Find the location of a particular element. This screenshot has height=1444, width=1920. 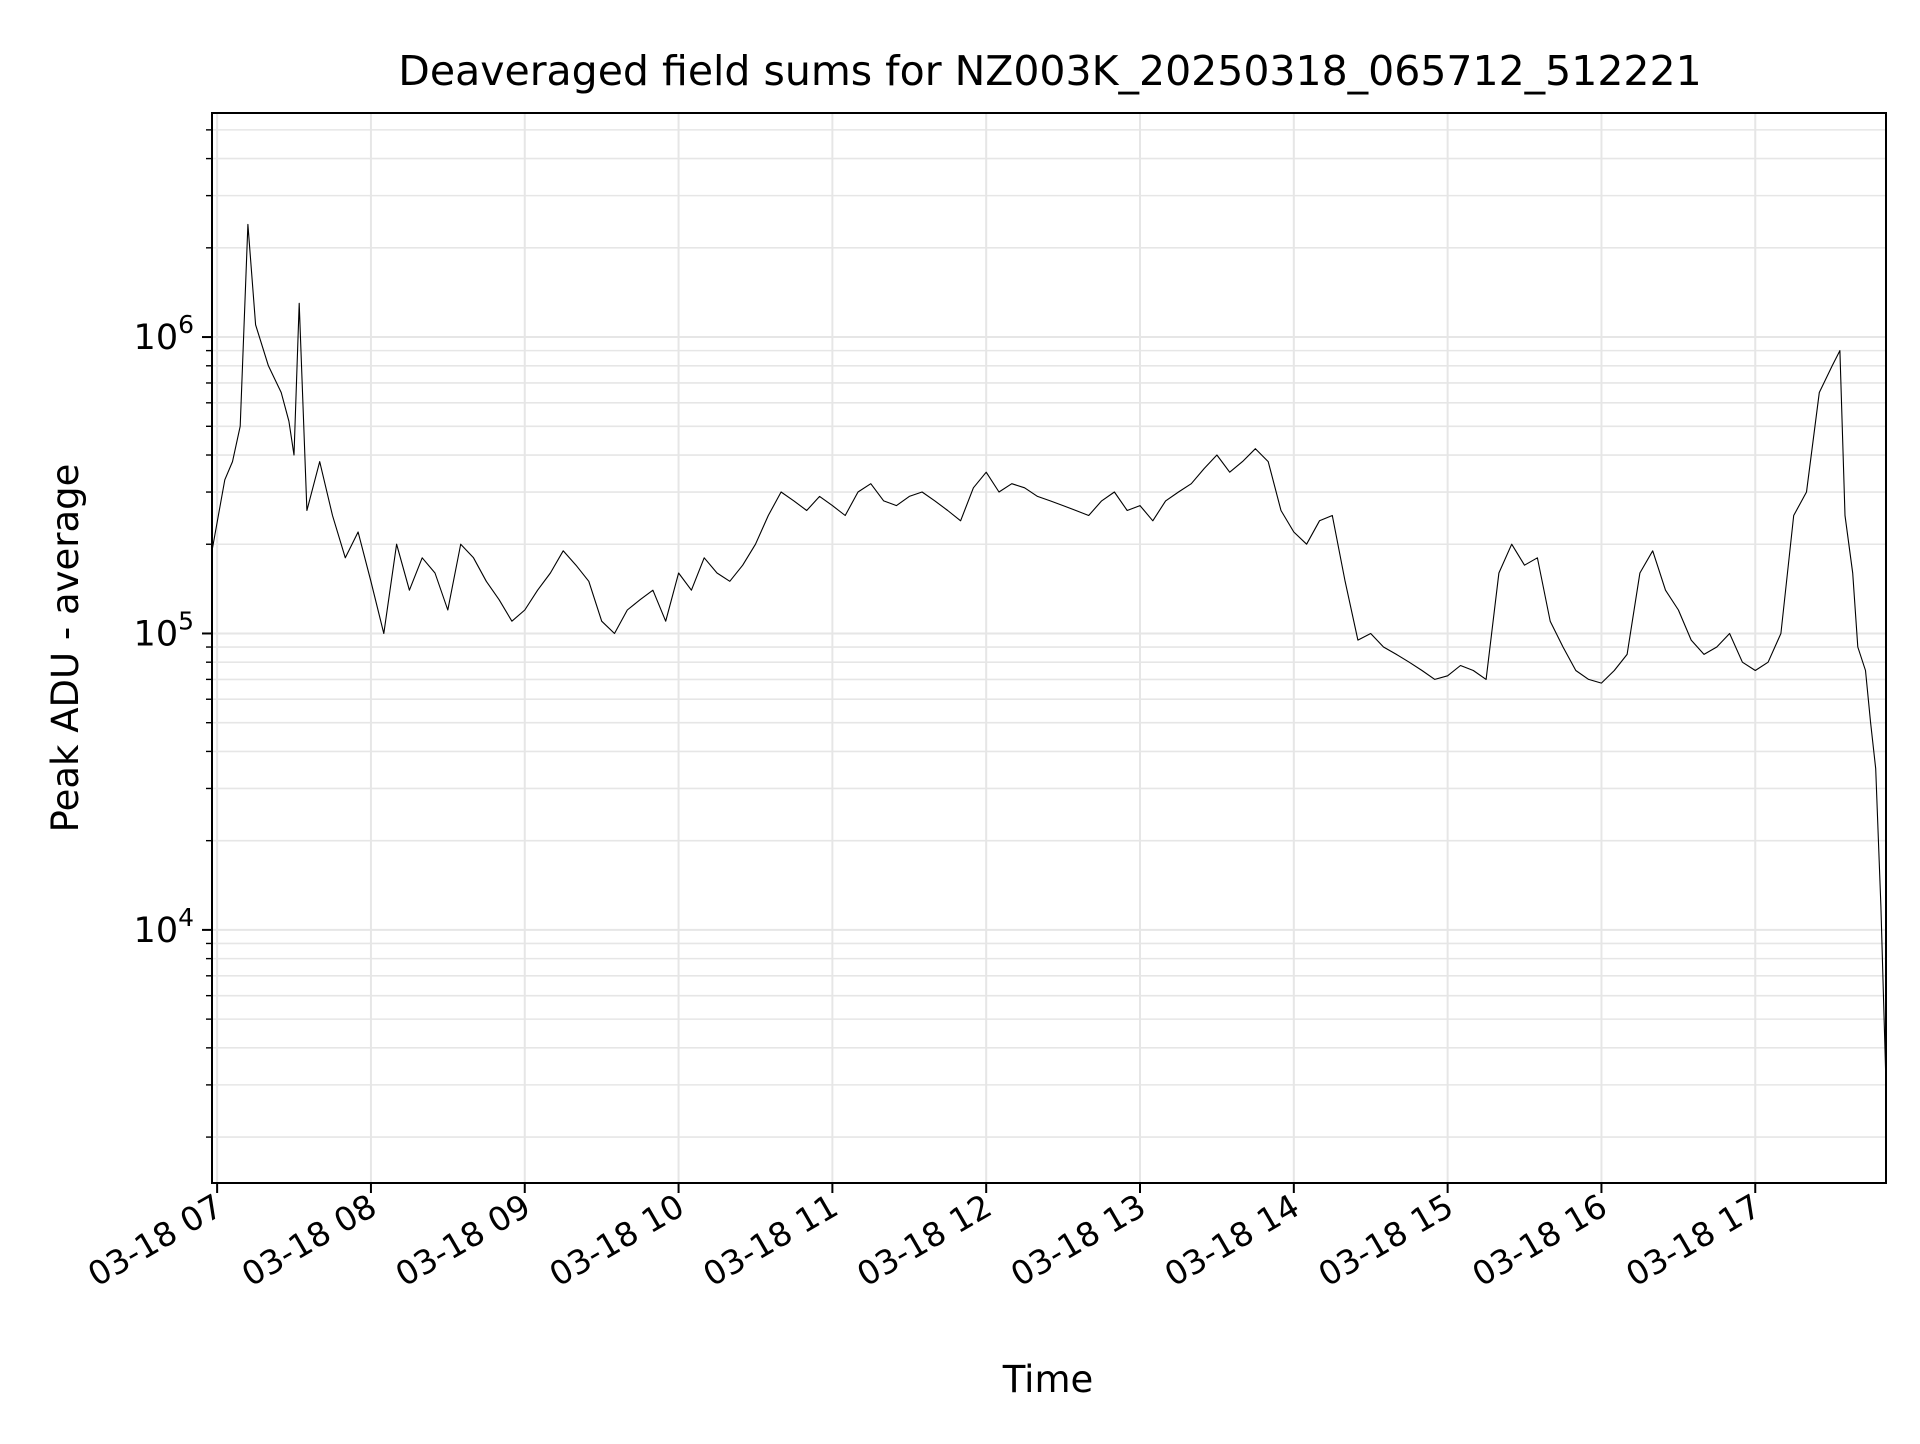

y-axis-label: Peak ADU - average is located at coordinates (65, 648).